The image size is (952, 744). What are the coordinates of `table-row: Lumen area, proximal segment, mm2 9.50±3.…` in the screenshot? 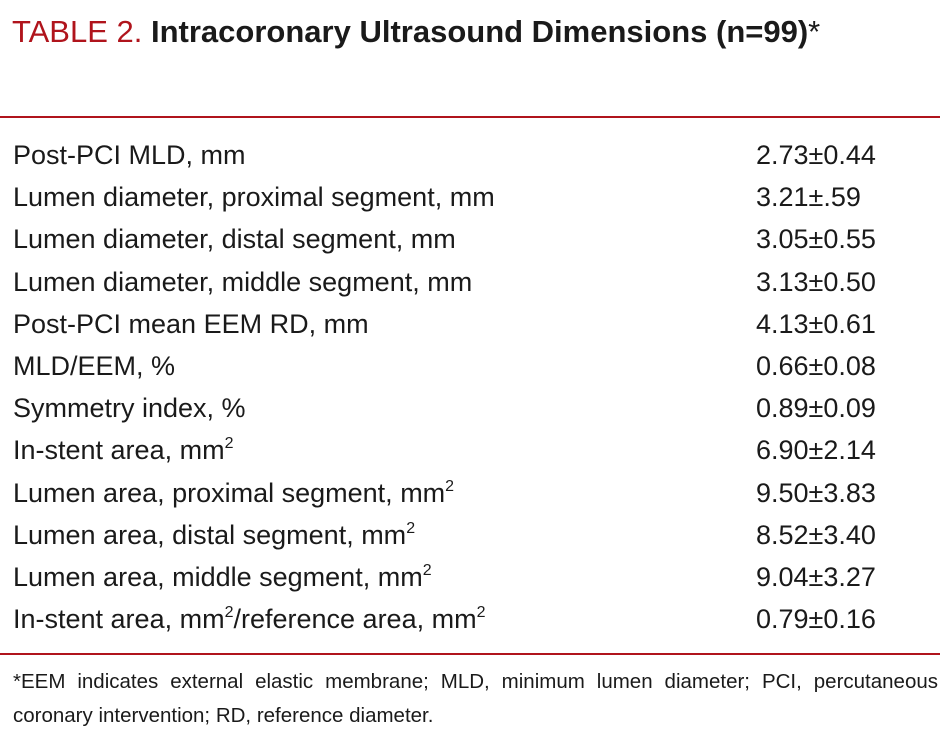 It's located at (470, 493).